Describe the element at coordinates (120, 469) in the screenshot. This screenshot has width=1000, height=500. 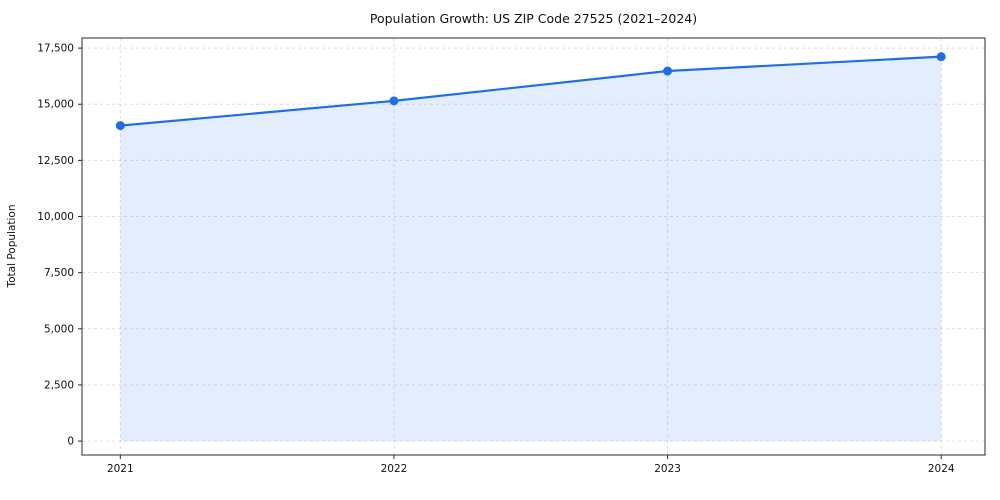
I see `x-tick-label: 2021` at that location.